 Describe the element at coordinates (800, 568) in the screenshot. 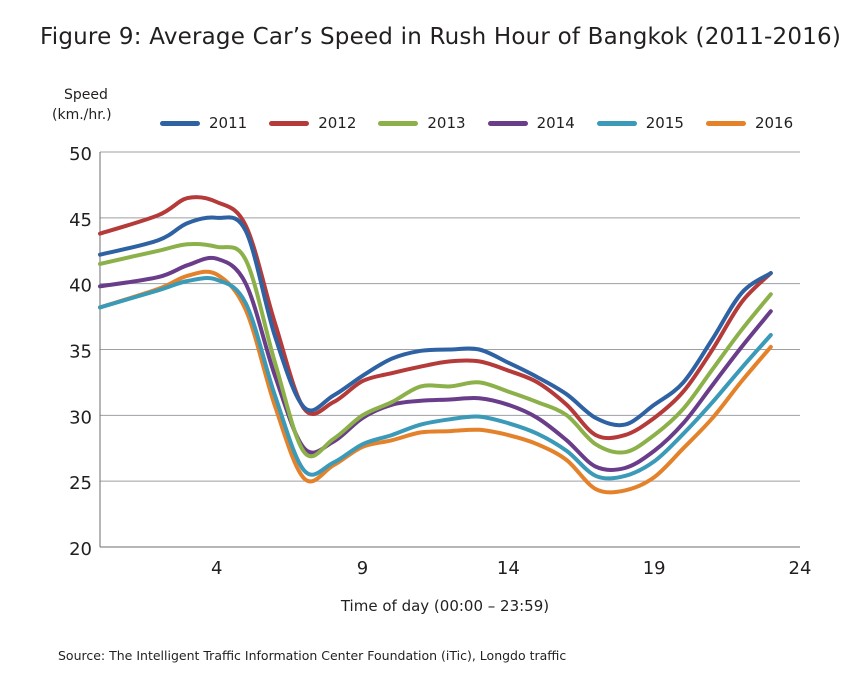

I see `x-tick-label-24: 24` at that location.